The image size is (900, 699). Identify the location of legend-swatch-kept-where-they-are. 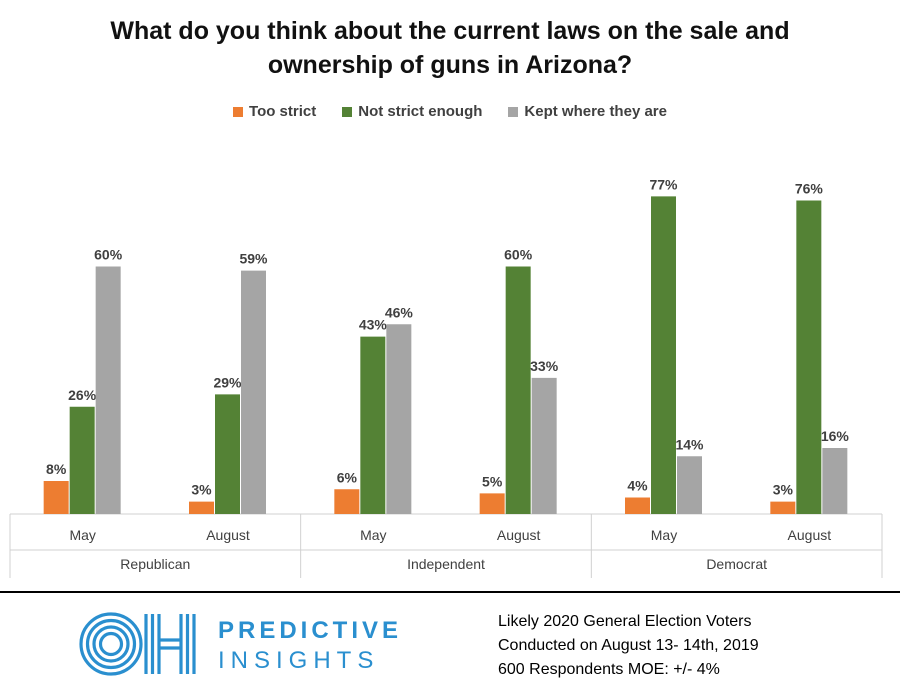
(513, 111).